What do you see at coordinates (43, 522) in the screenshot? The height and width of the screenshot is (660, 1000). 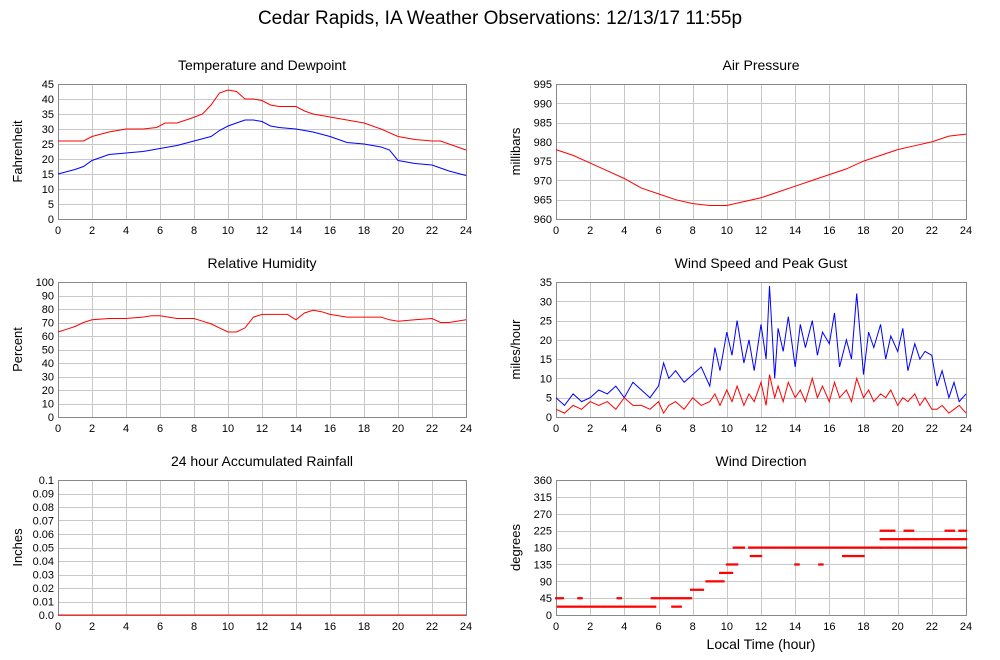 I see `y-tick-label: 0.07` at bounding box center [43, 522].